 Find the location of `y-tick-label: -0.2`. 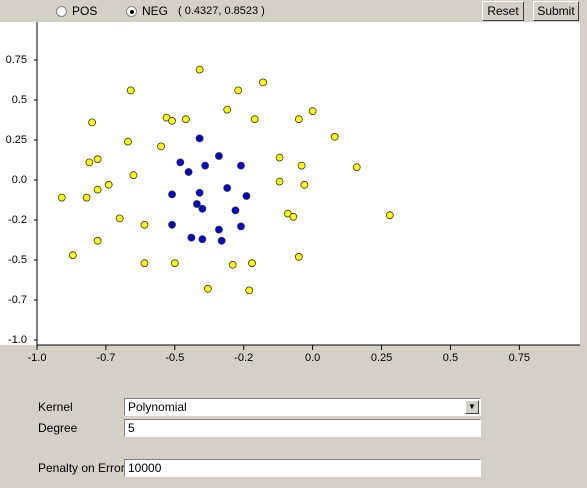

y-tick-label: -0.2 is located at coordinates (17, 220).